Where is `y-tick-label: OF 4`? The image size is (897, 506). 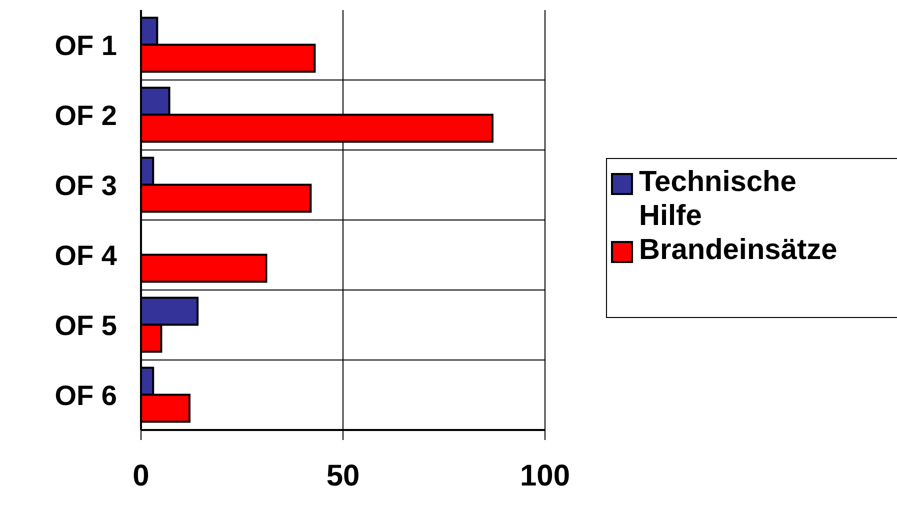
y-tick-label: OF 4 is located at coordinates (86, 255).